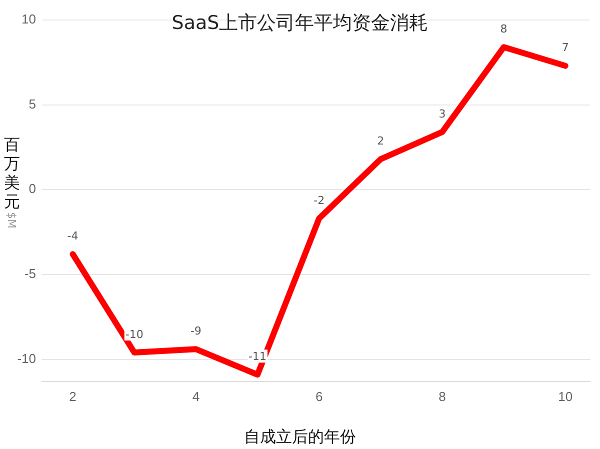 This screenshot has width=600, height=449. I want to click on y-tick-label: 0, so click(32, 188).